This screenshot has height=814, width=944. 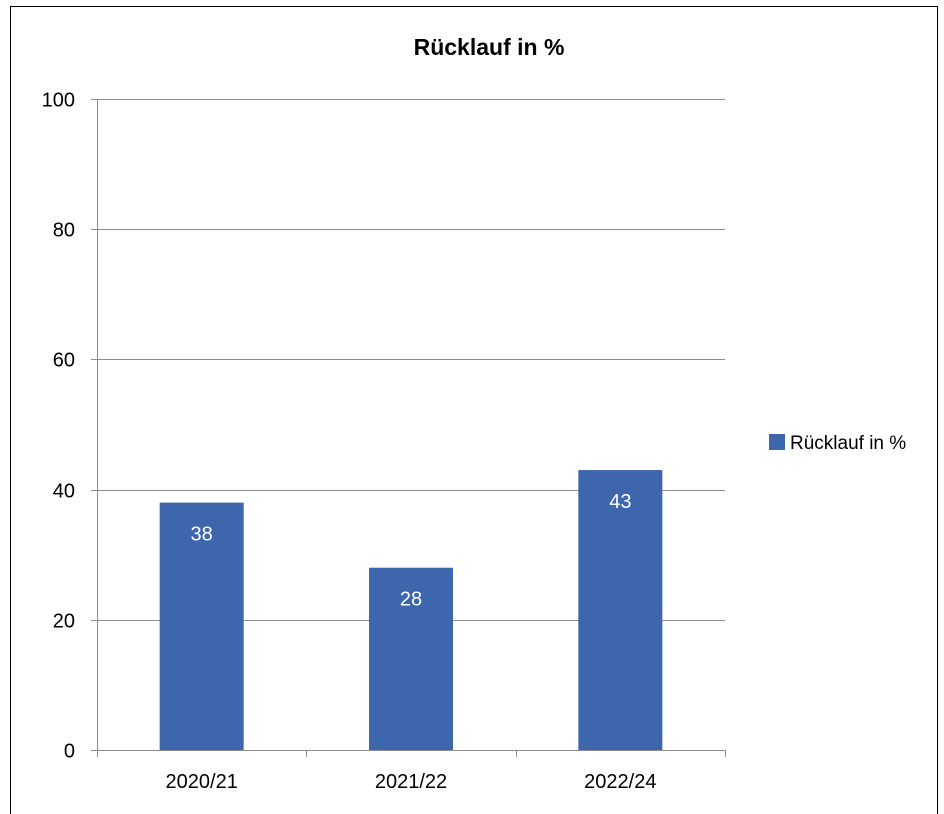 I want to click on legend-label: Rücklauf in %, so click(x=848, y=443).